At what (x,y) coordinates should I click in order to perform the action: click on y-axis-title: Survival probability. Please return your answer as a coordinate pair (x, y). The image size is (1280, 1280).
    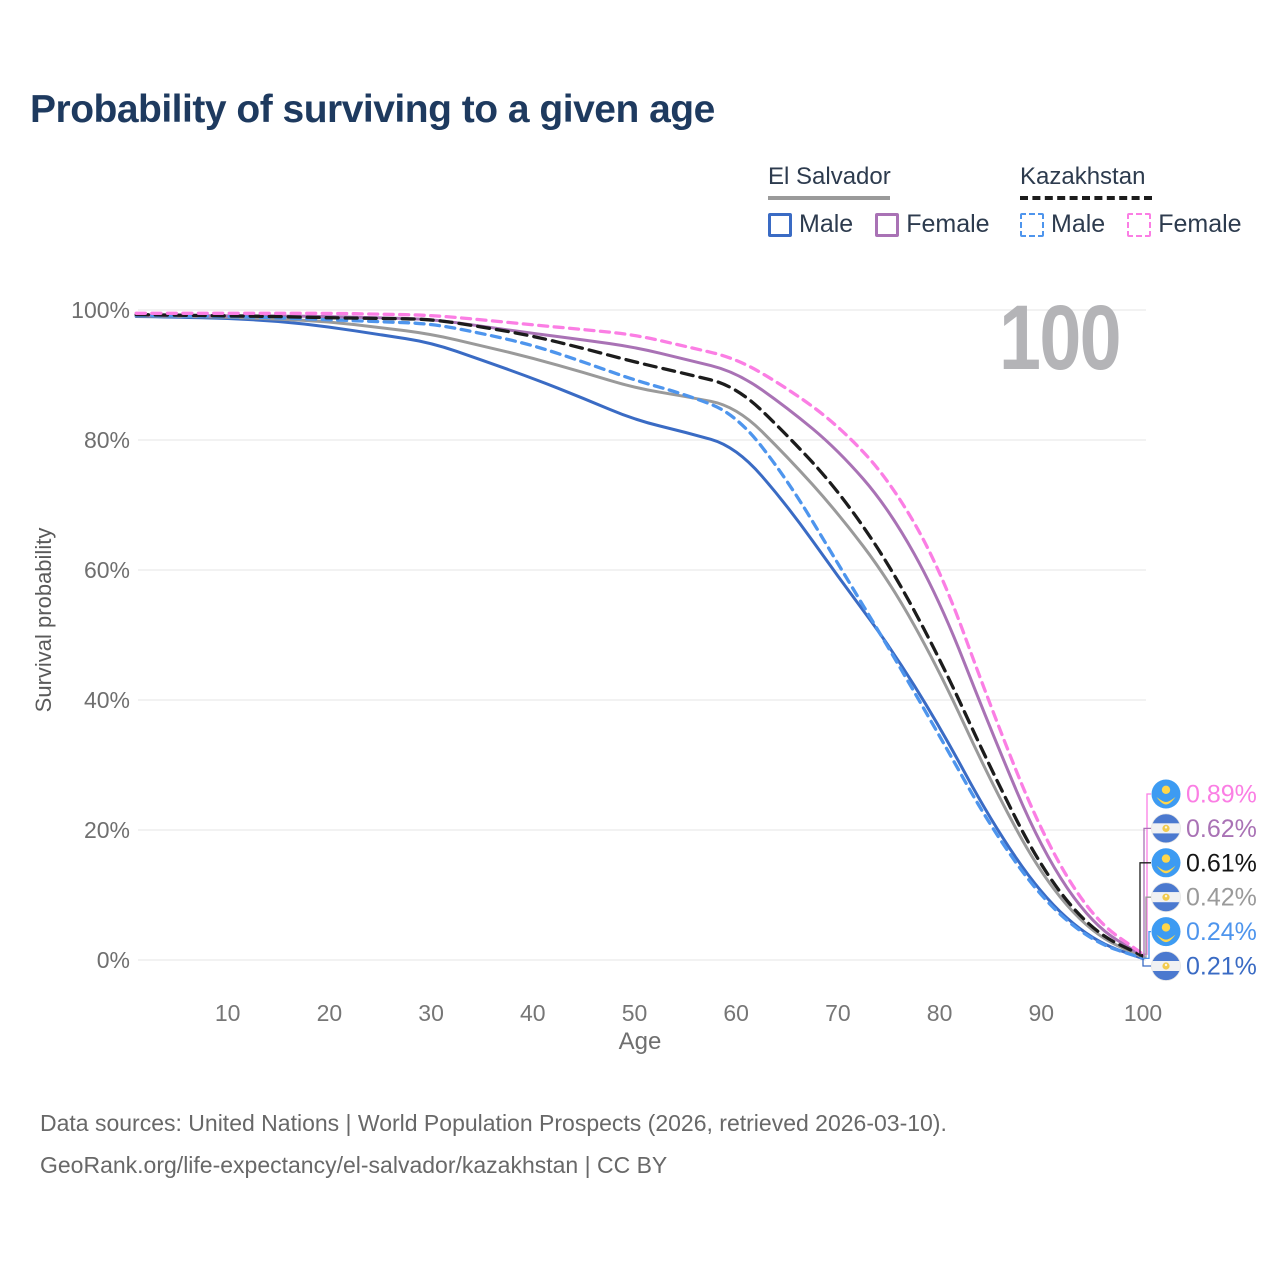
    Looking at the image, I should click on (43, 620).